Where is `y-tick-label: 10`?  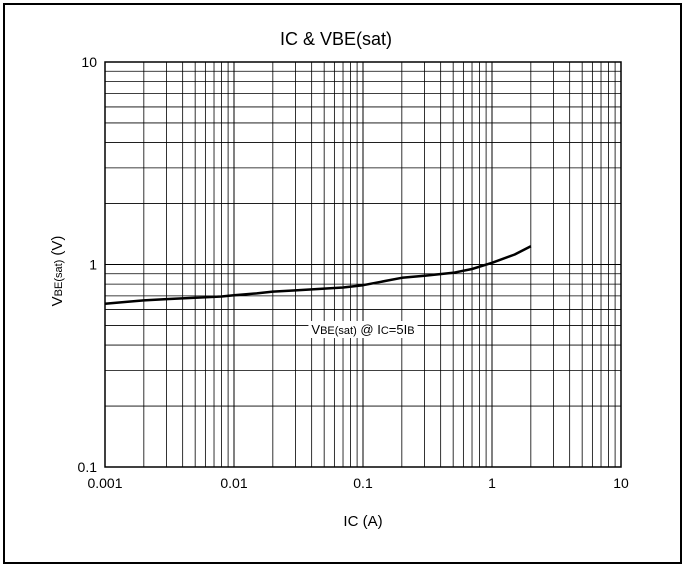
y-tick-label: 10 is located at coordinates (89, 62).